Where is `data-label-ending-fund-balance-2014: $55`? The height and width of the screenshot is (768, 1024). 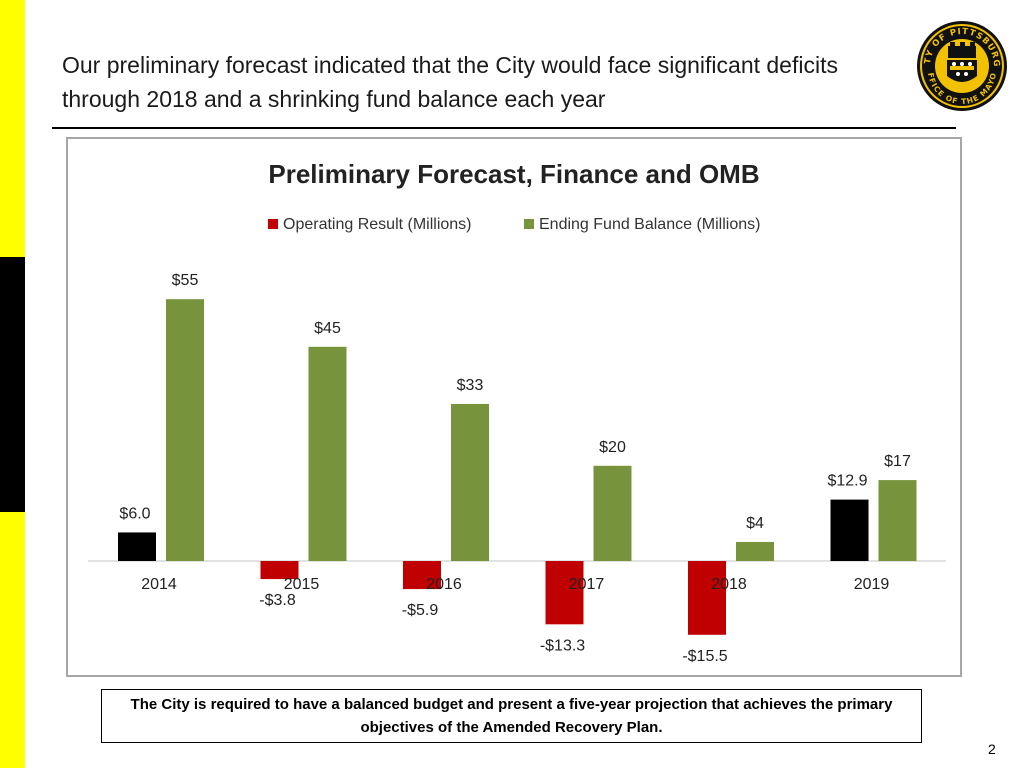 data-label-ending-fund-balance-2014: $55 is located at coordinates (185, 280).